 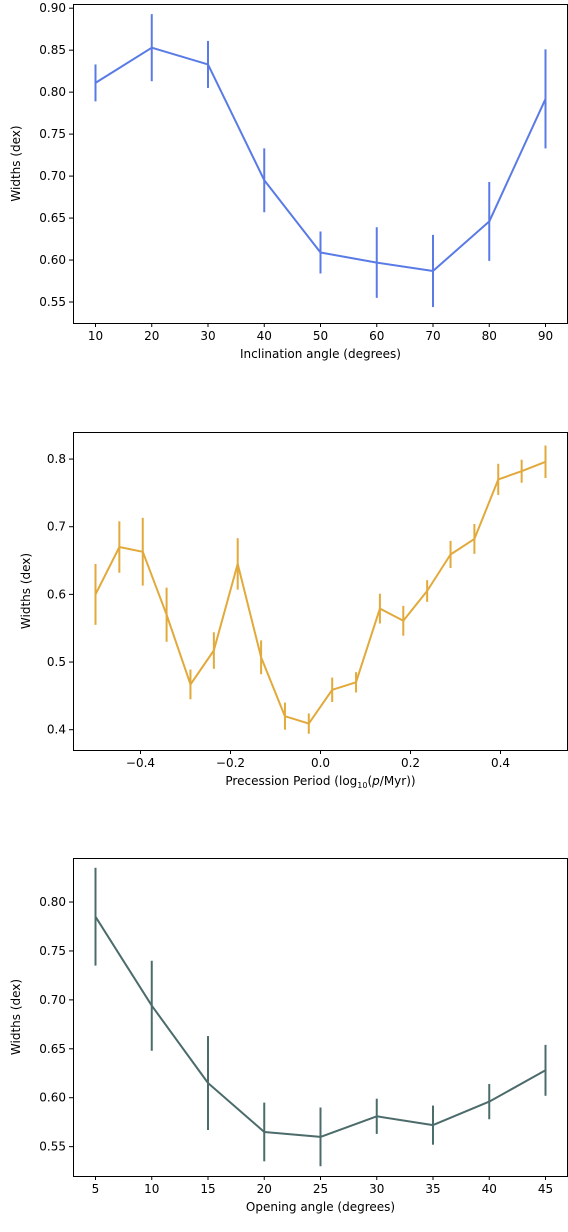 What do you see at coordinates (96, 1189) in the screenshot?
I see `x-tick-label: 5` at bounding box center [96, 1189].